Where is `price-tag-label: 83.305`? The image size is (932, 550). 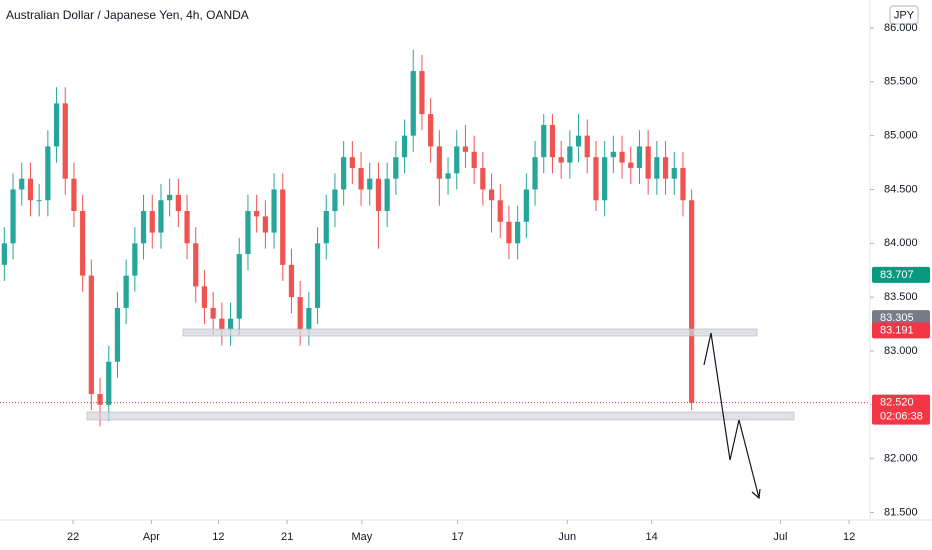 price-tag-label: 83.305 is located at coordinates (897, 318).